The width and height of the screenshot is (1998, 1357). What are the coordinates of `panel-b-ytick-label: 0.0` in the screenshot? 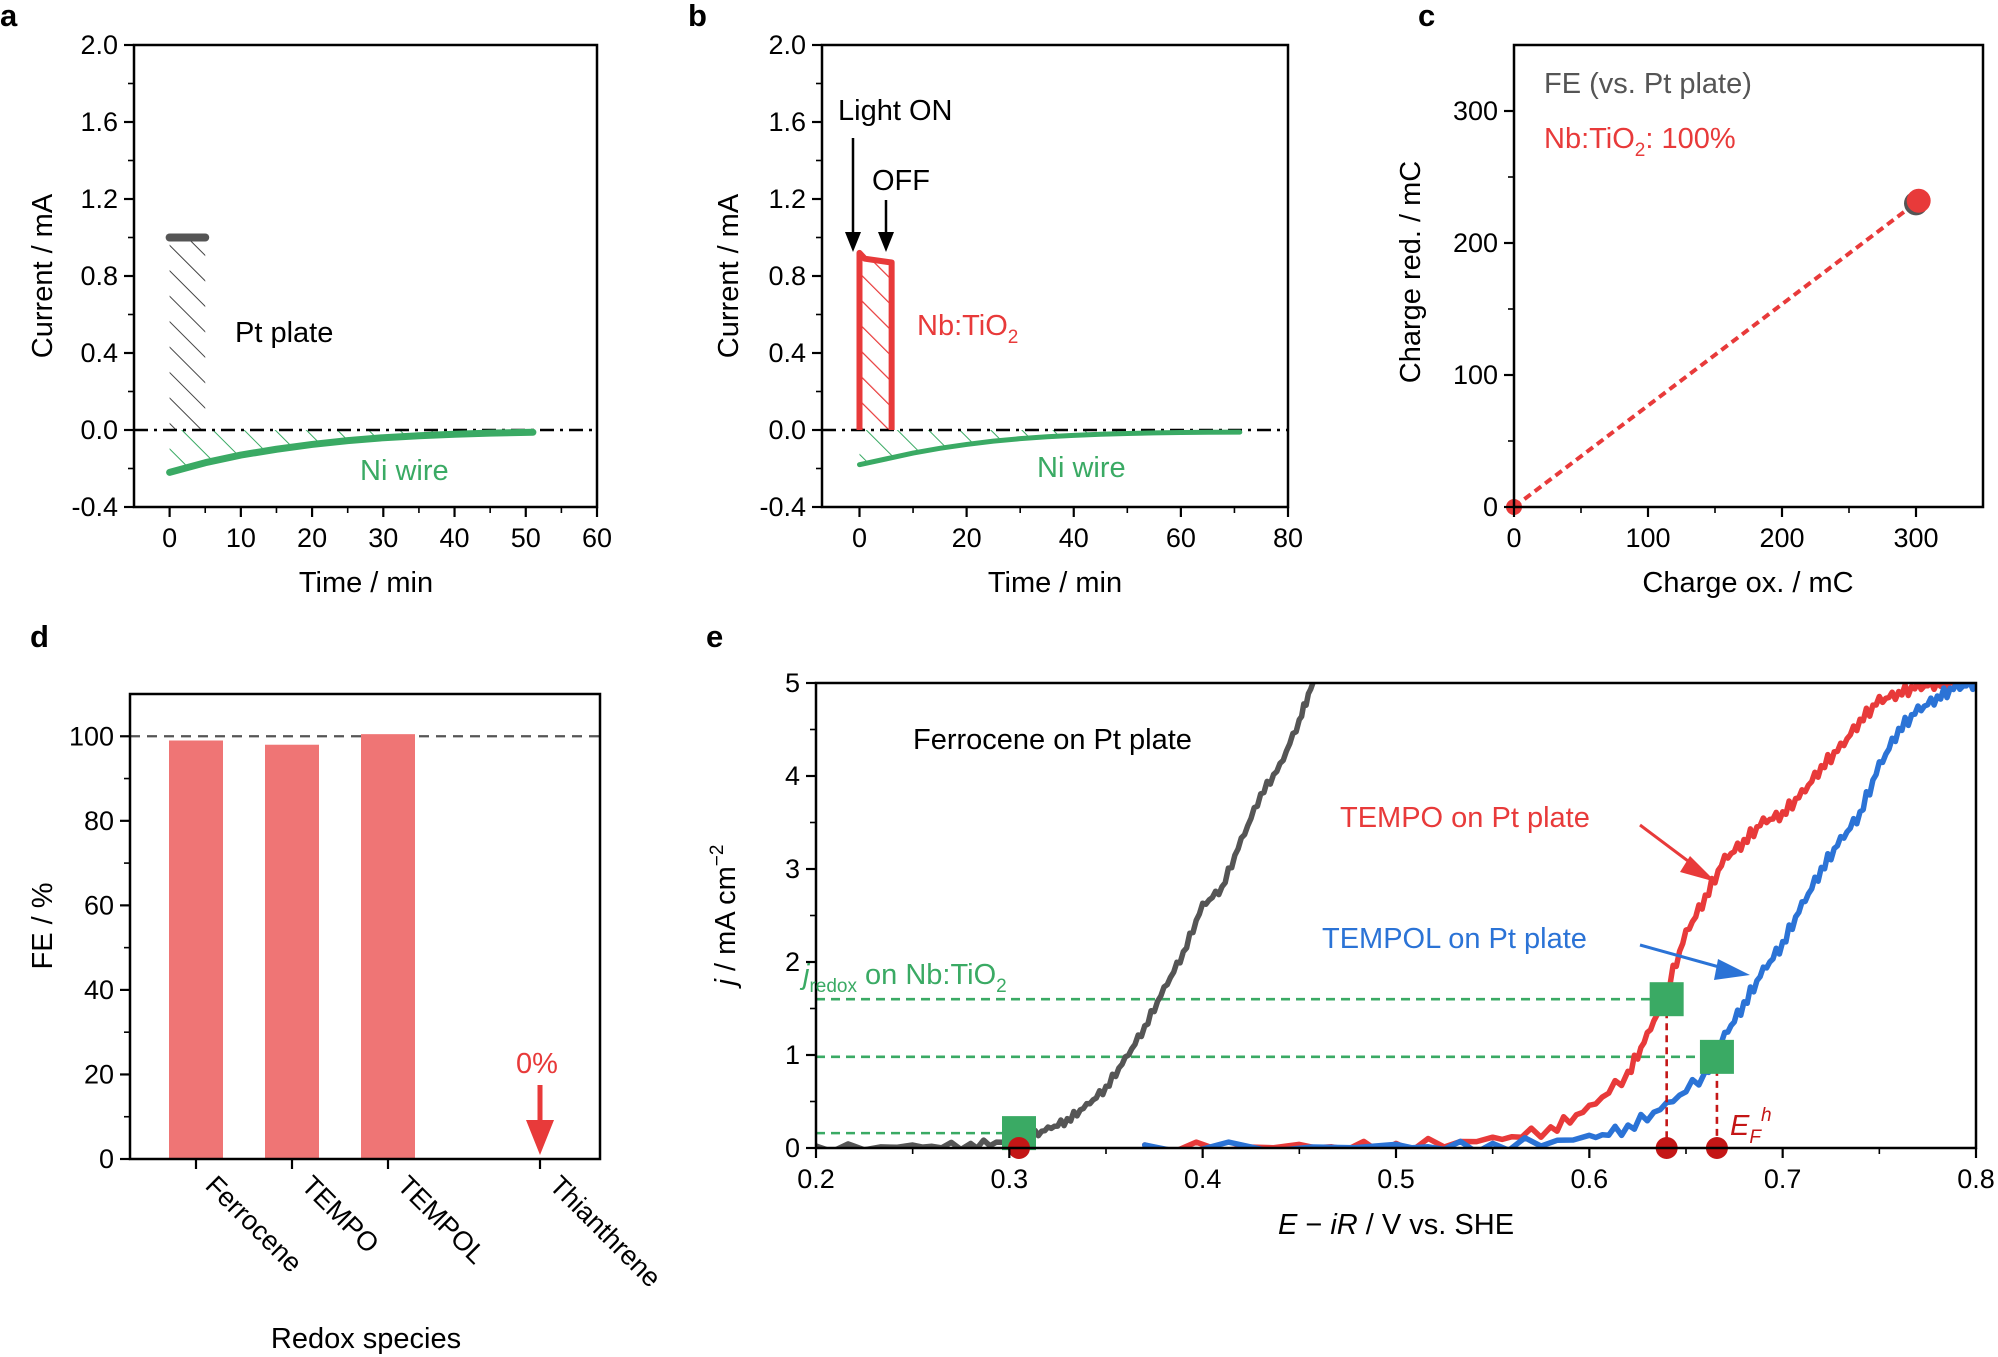 It's located at (787, 430).